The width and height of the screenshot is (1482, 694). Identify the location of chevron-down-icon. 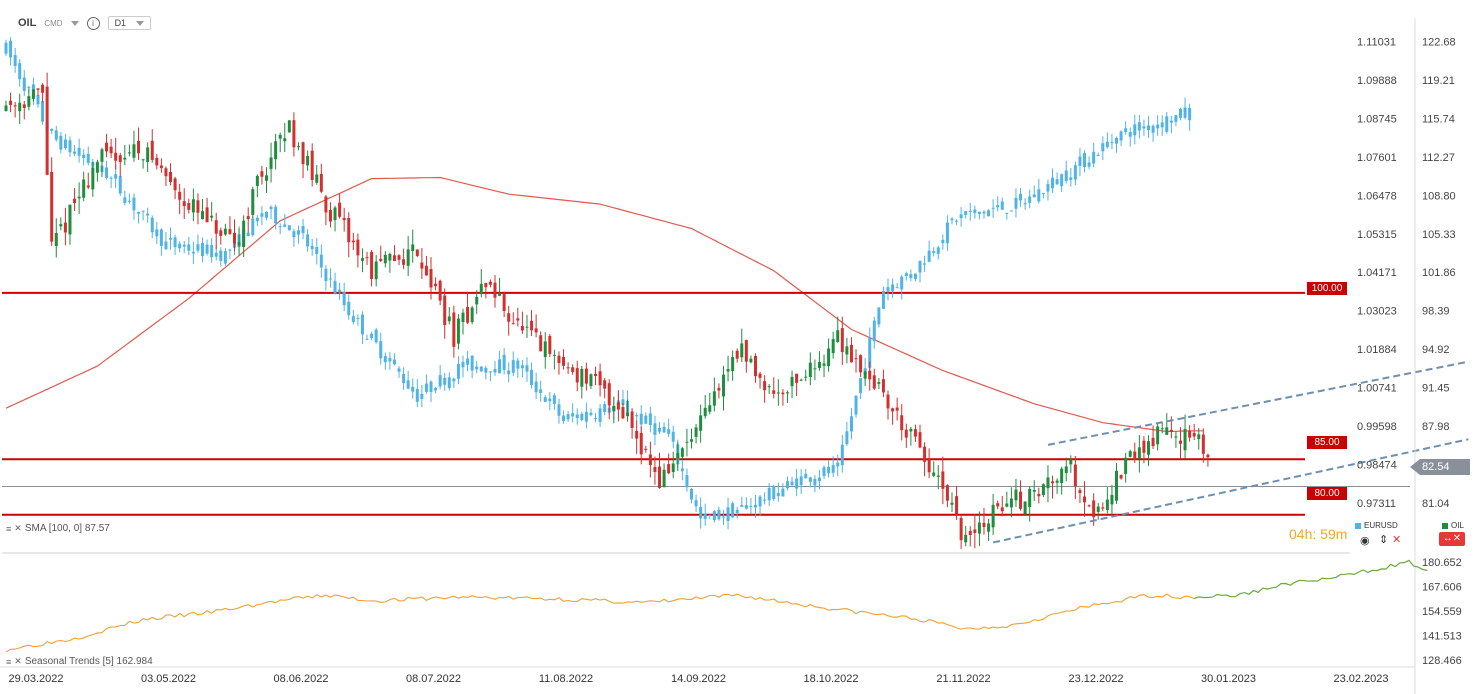
(74, 23).